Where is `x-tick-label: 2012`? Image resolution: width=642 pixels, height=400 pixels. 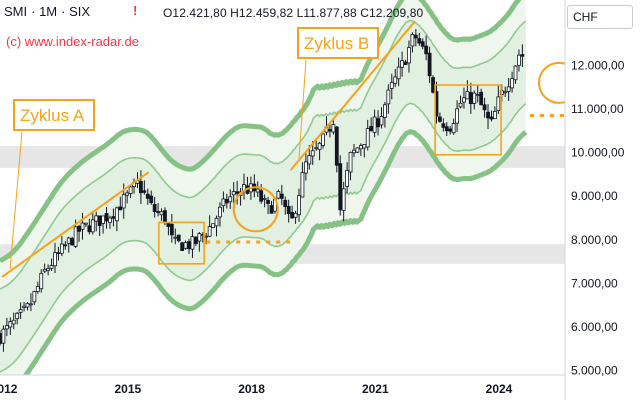 x-tick-label: 2012 is located at coordinates (9, 389).